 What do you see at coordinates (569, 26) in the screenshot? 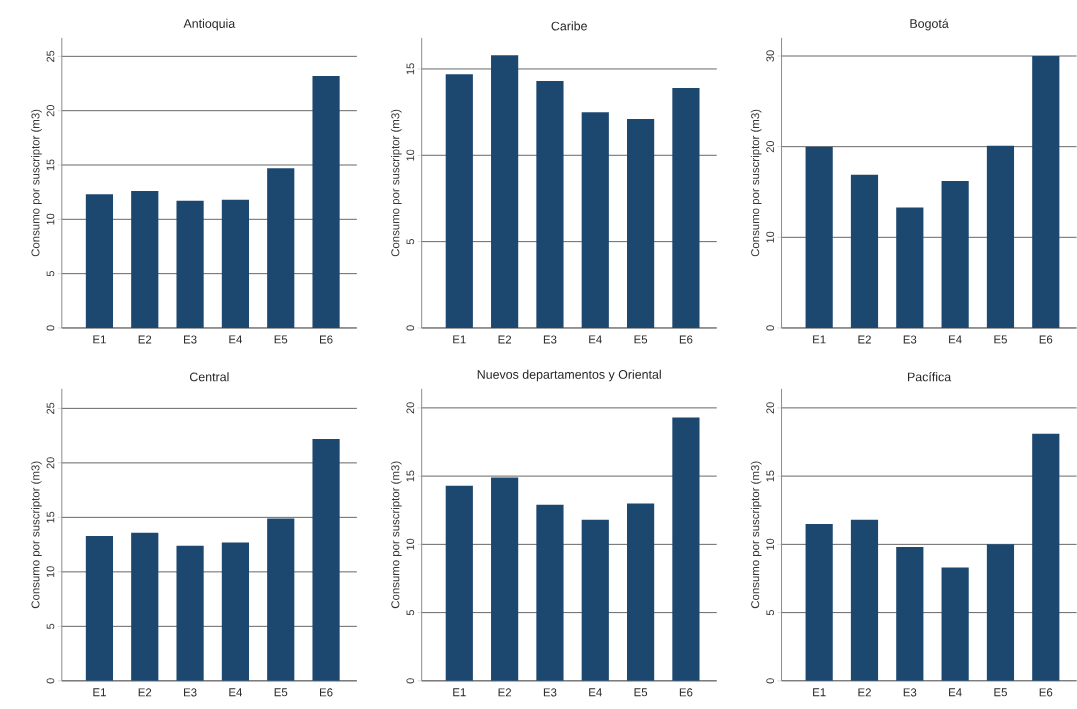
I see `chart-title: Caribe` at bounding box center [569, 26].